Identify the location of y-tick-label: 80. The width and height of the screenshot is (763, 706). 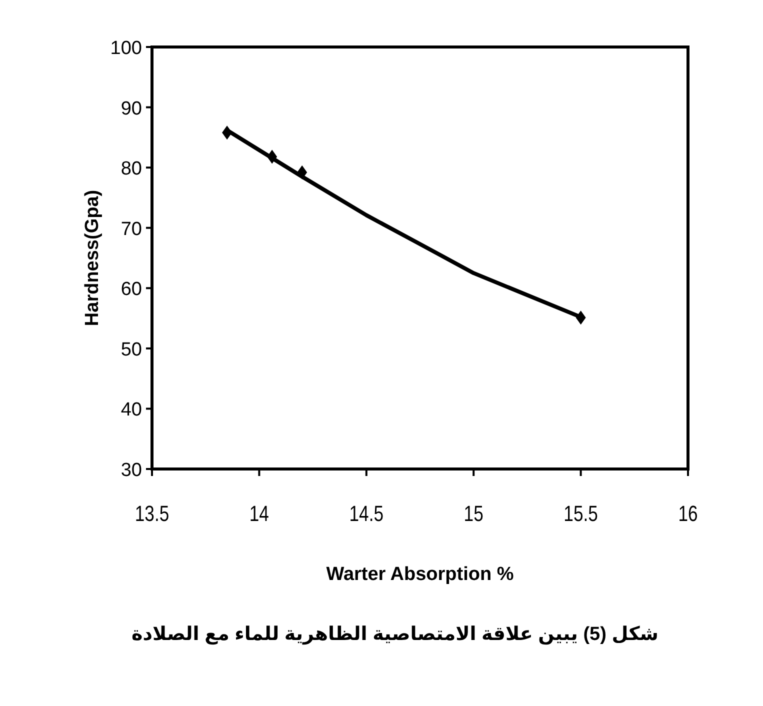
(131, 169).